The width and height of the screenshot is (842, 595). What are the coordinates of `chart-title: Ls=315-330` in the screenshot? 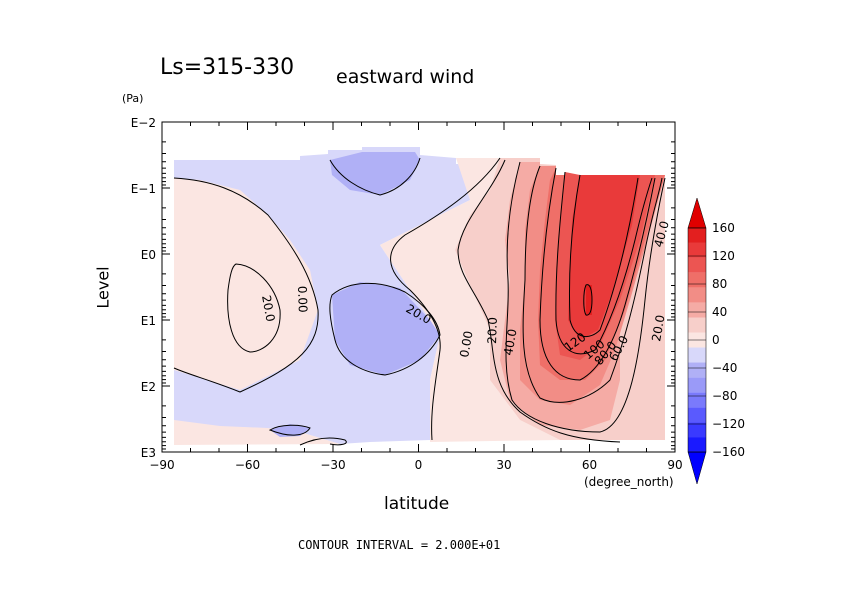 It's located at (227, 67).